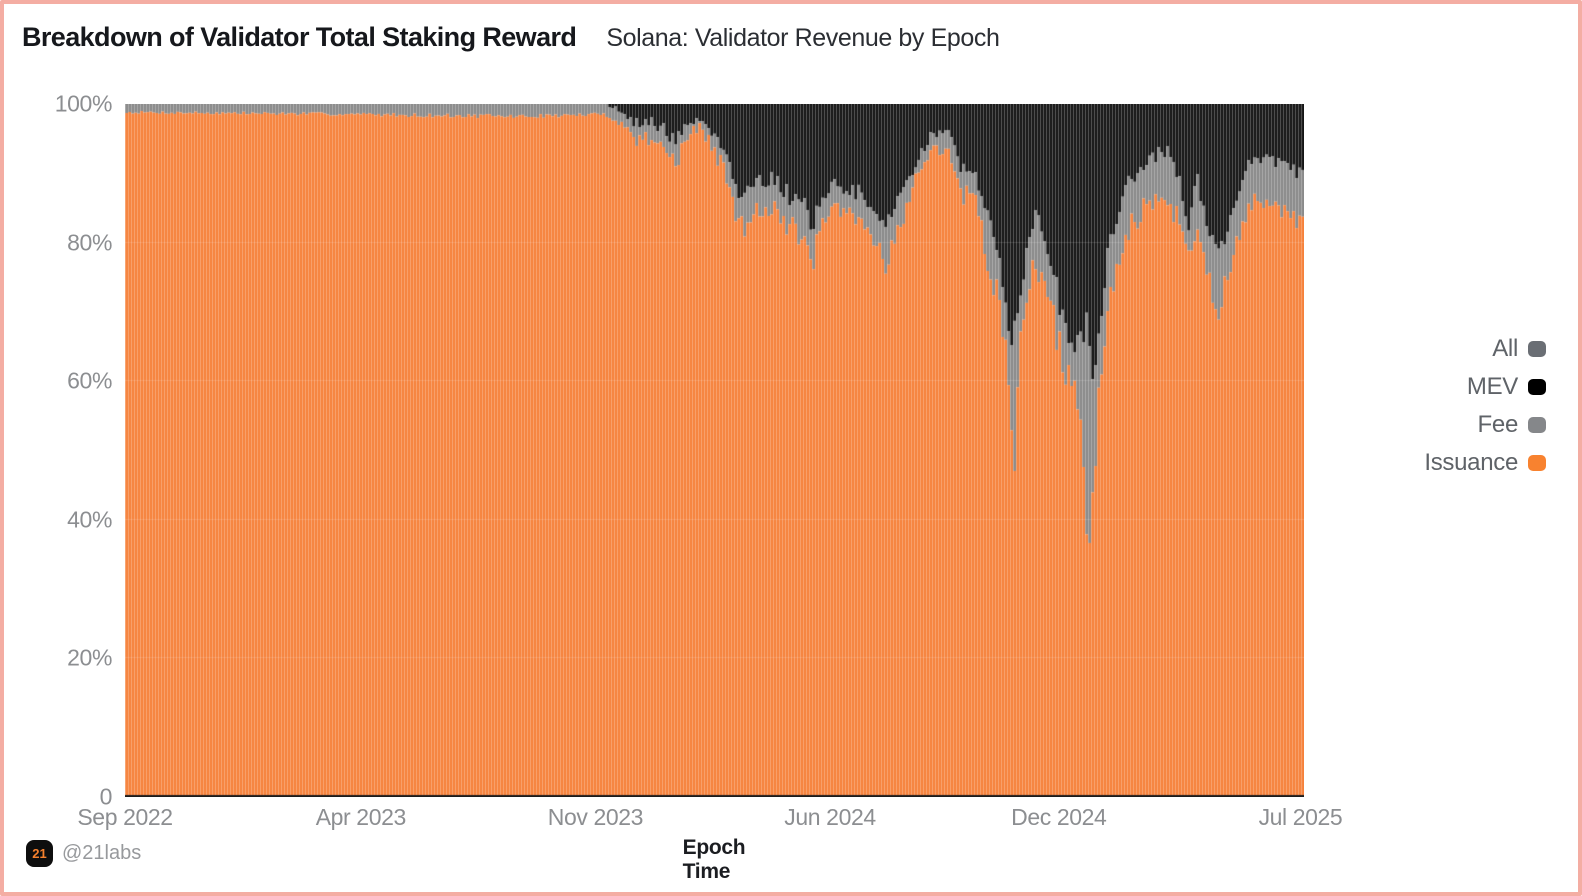 The width and height of the screenshot is (1582, 896). I want to click on y-tick: 40%, so click(89, 519).